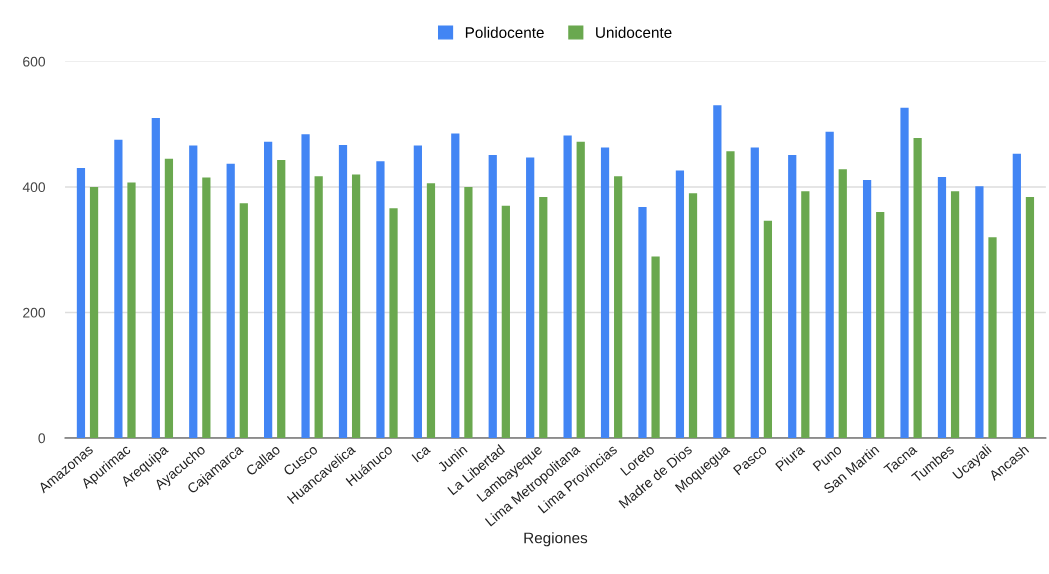  What do you see at coordinates (634, 32) in the screenshot?
I see `legend-label: Unidocente` at bounding box center [634, 32].